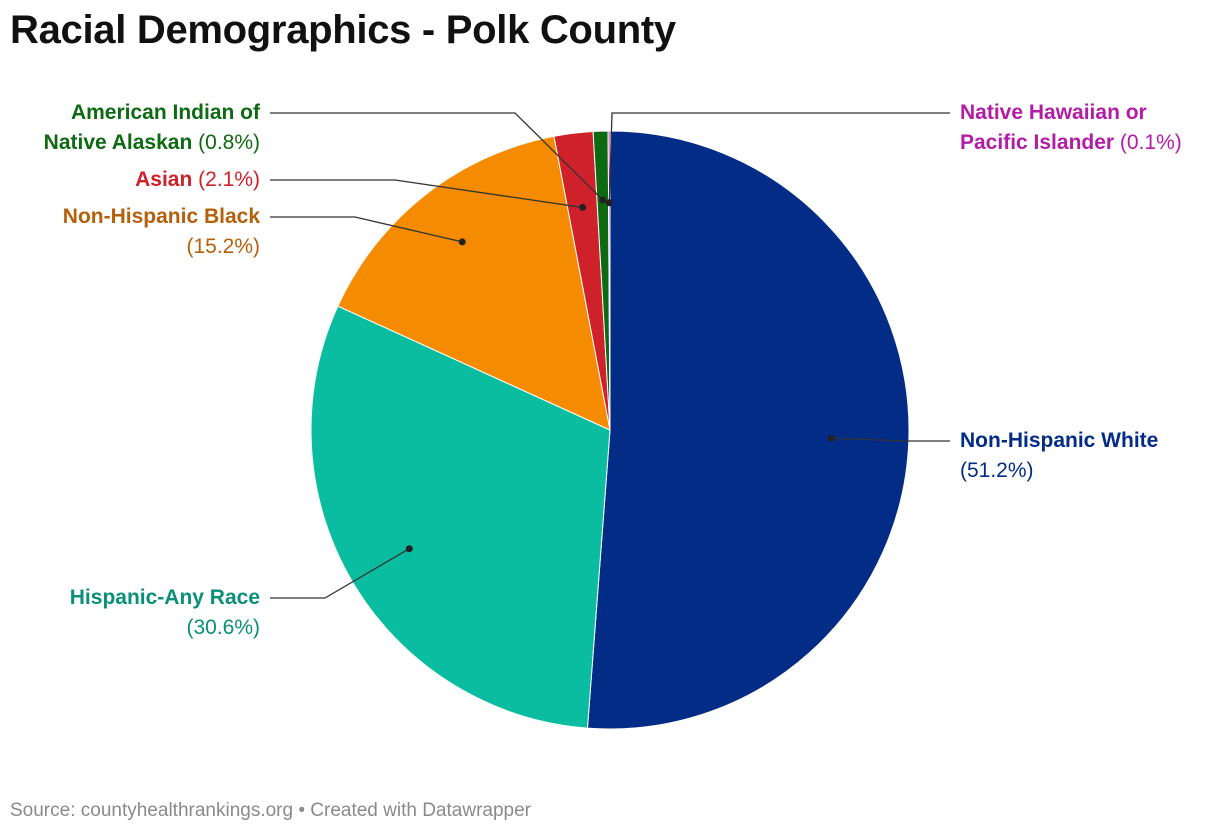  What do you see at coordinates (1148, 142) in the screenshot?
I see `slice-value-native-hawaiian-or-pacific-islander: (0.1%)` at bounding box center [1148, 142].